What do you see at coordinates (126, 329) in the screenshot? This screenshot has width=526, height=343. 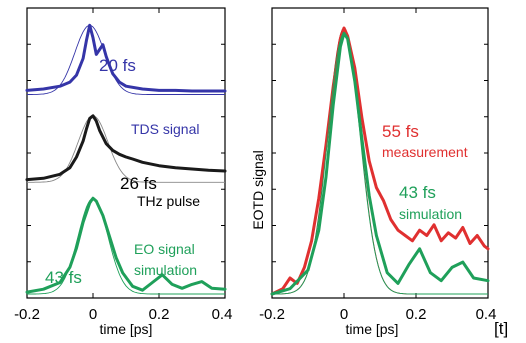 I see `left-x-axis-label: time [ps]` at bounding box center [126, 329].